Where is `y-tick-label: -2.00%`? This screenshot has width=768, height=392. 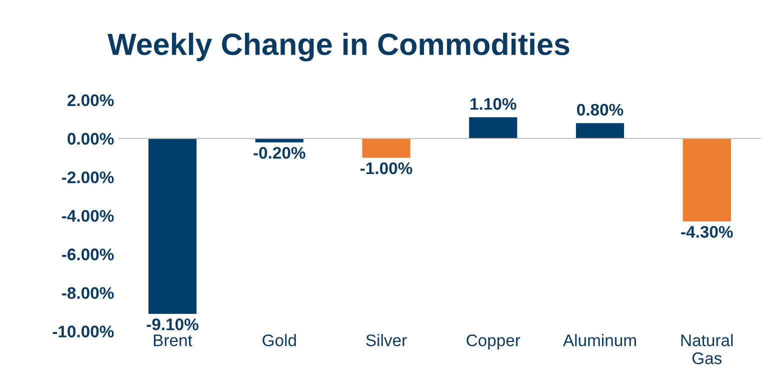
y-tick-label: -2.00% is located at coordinates (88, 177).